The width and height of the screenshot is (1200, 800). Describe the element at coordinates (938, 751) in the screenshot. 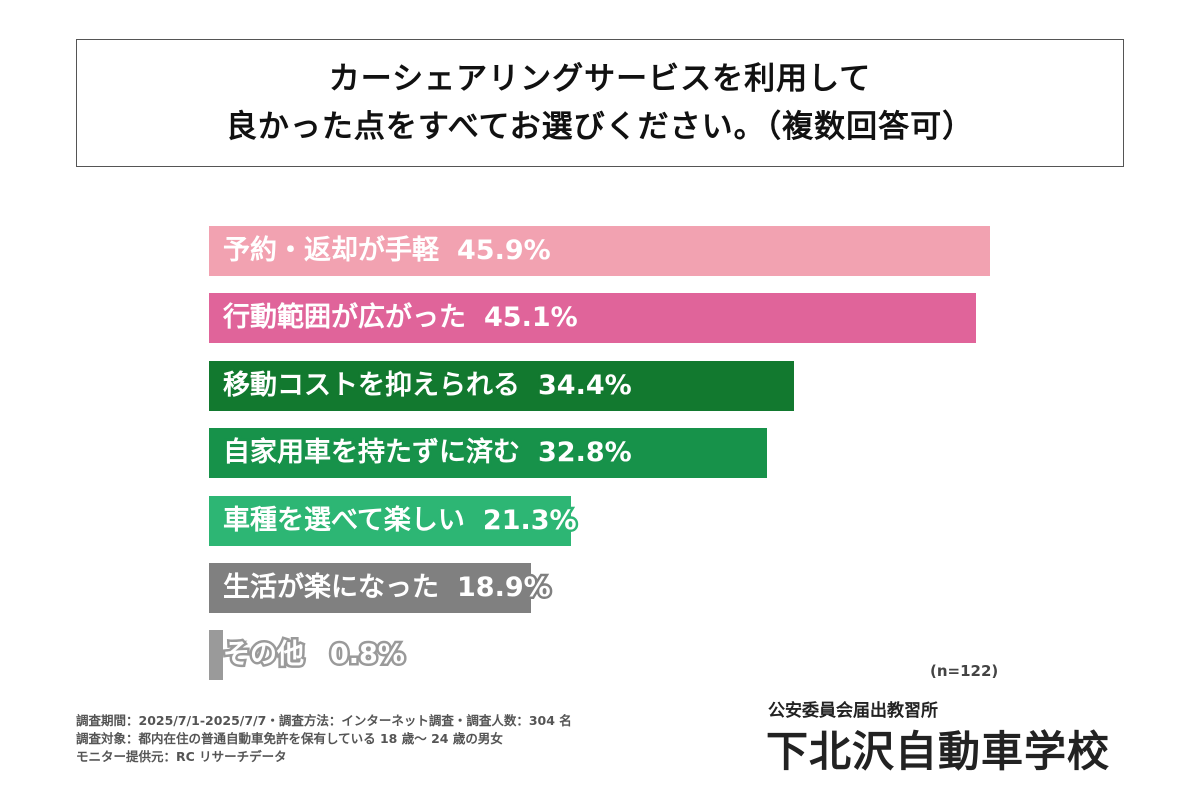

I see `logo: 下北沢自動車学校` at that location.